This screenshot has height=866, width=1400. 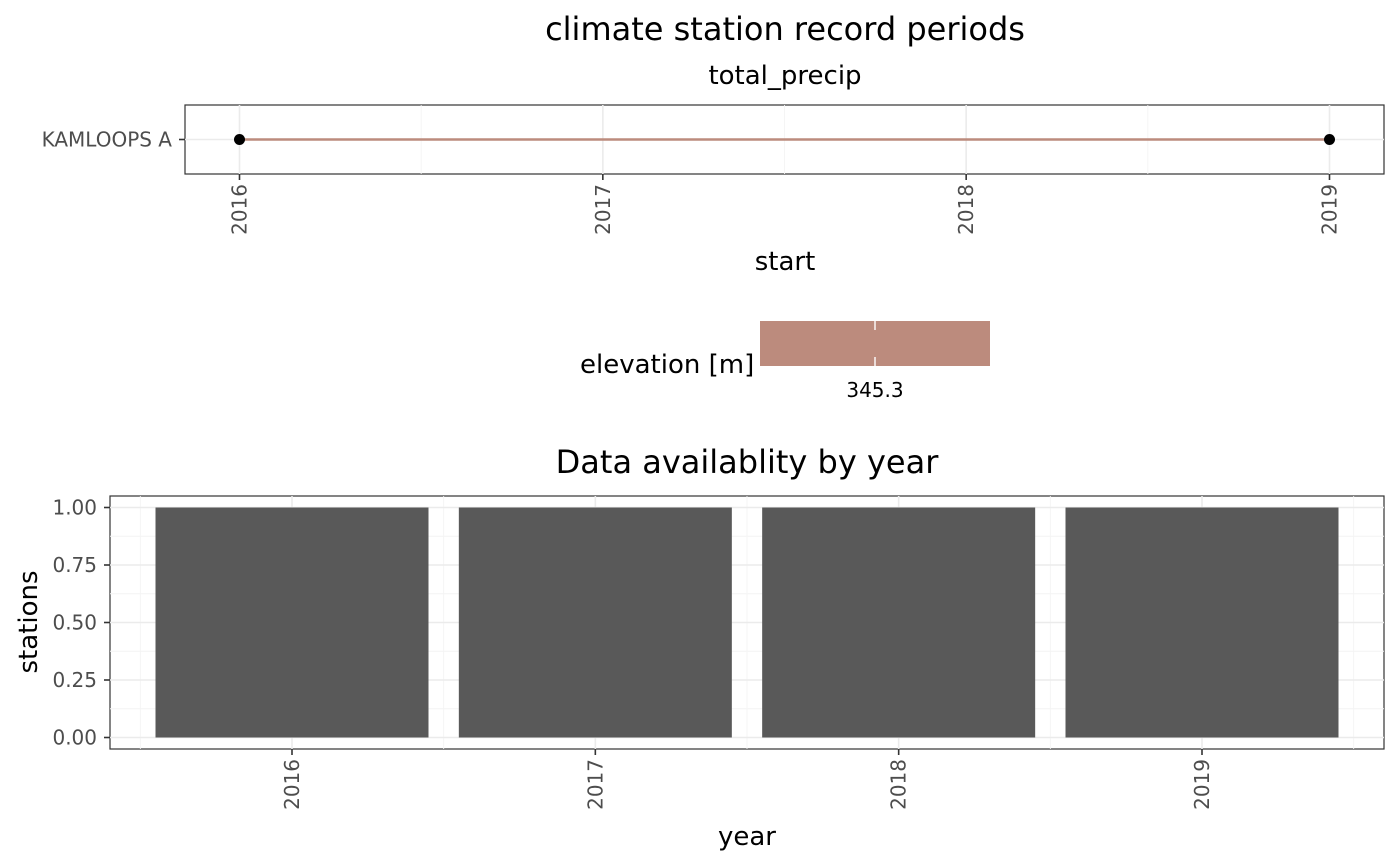 What do you see at coordinates (667, 365) in the screenshot?
I see `legend-title: elevation [m]` at bounding box center [667, 365].